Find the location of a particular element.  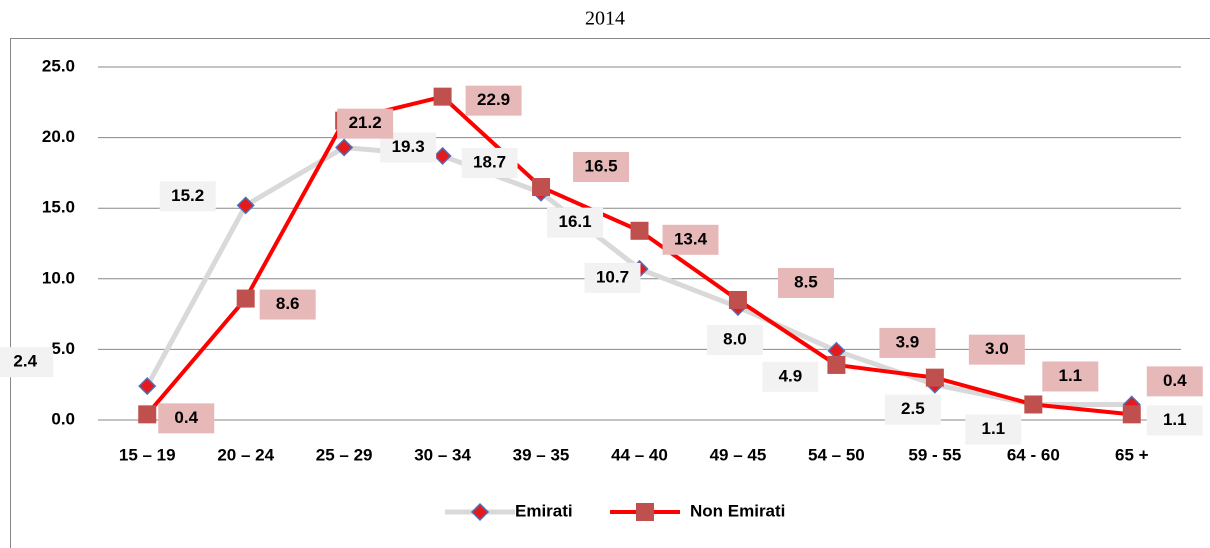

data-label: 3.0 is located at coordinates (997, 348).